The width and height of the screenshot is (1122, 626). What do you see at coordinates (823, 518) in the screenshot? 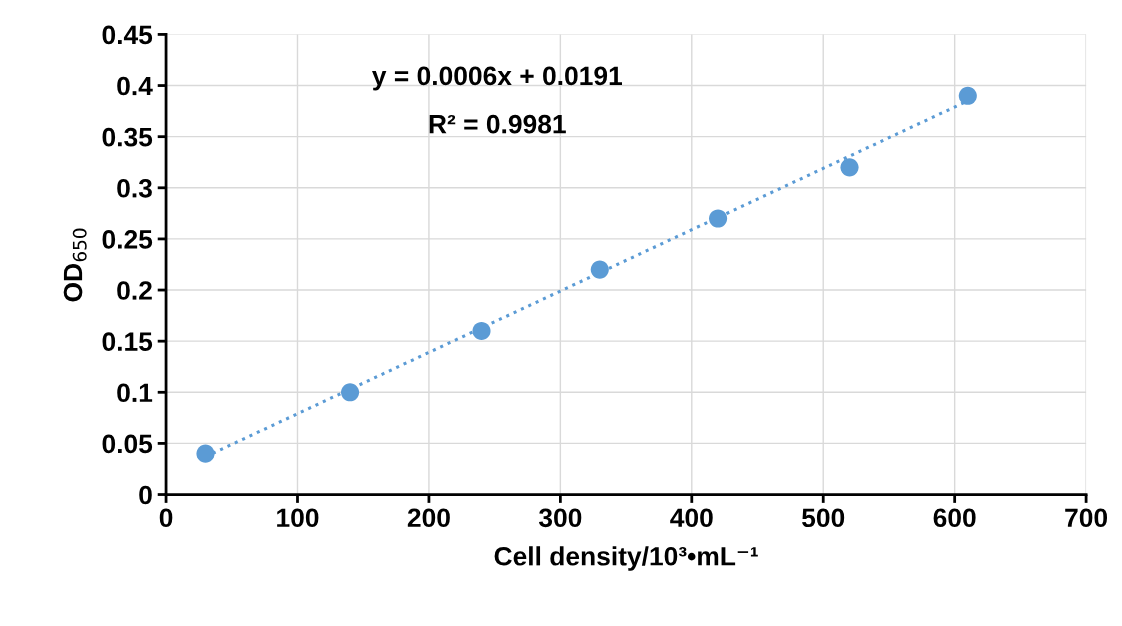
I see `x-tick-label: 500` at bounding box center [823, 518].